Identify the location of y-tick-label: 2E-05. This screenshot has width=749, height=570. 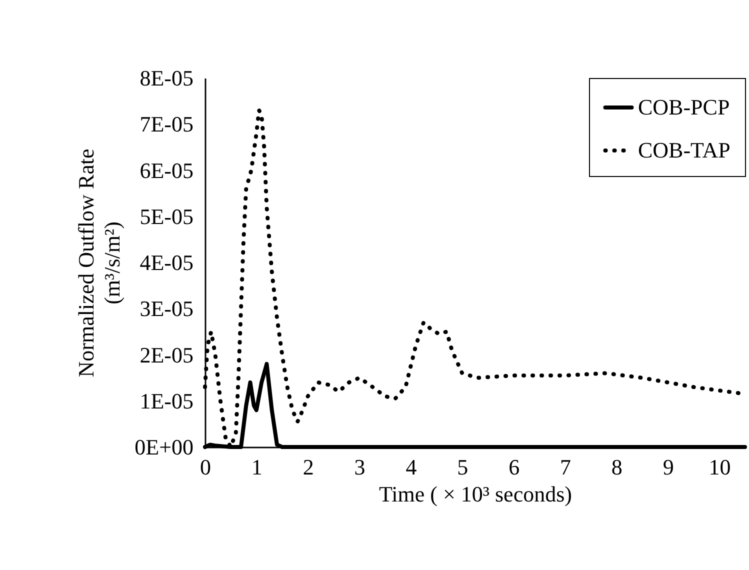
(167, 355).